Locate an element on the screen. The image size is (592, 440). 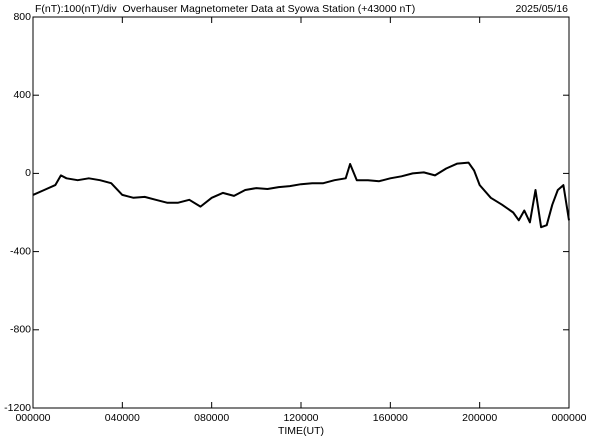
y-tick-label: 800 is located at coordinates (22, 17).